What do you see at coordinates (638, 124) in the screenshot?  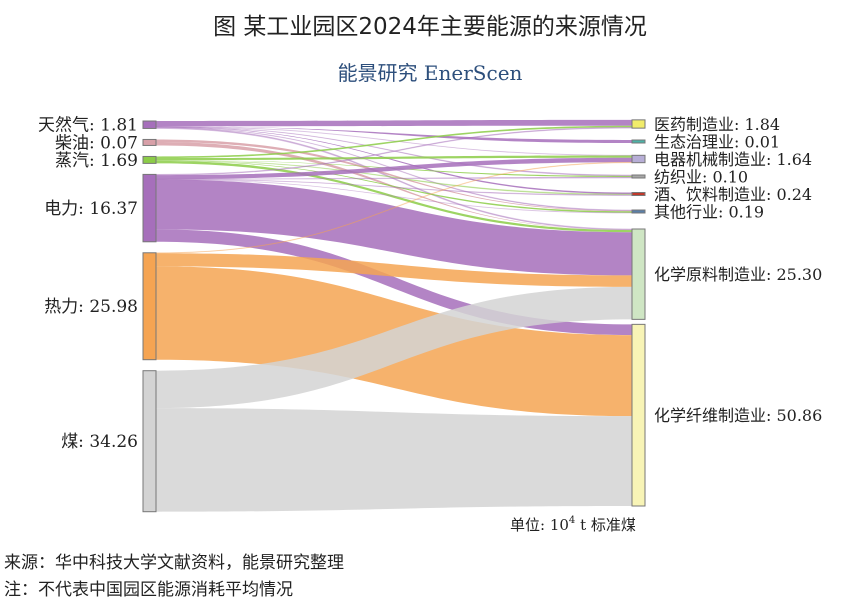 I see `target-node-pharma` at bounding box center [638, 124].